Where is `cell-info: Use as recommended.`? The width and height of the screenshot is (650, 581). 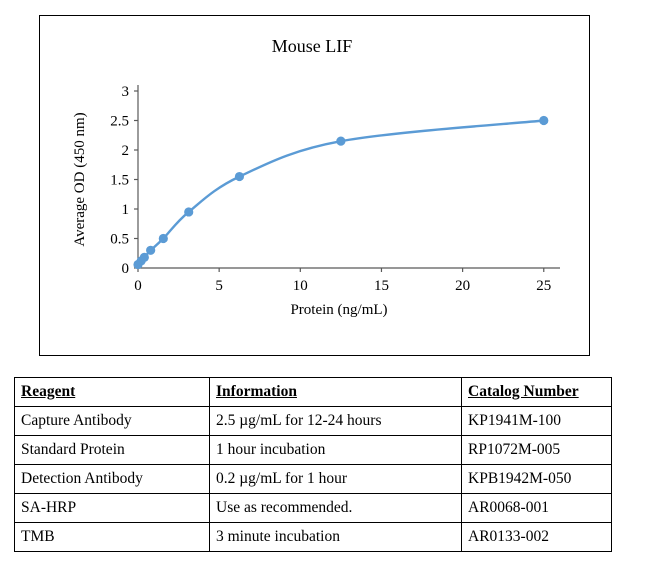
cell-info: Use as recommended. is located at coordinates (335, 508).